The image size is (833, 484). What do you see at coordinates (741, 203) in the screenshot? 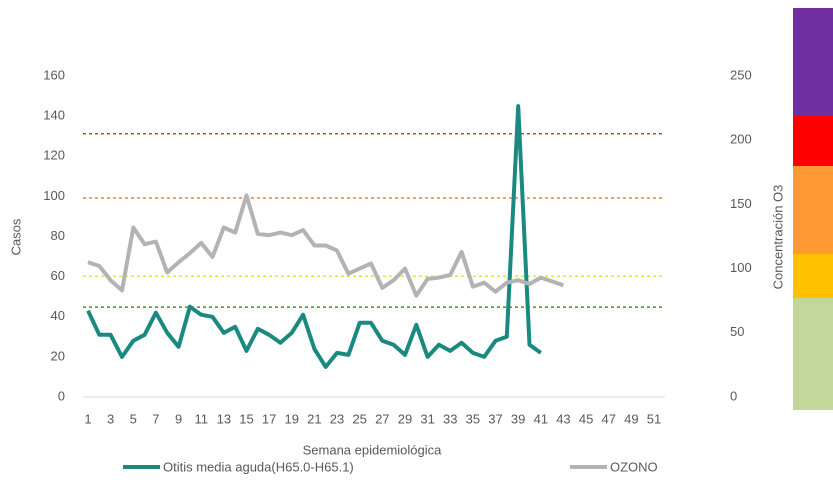
I see `y2-tick-label: 150` at bounding box center [741, 203].